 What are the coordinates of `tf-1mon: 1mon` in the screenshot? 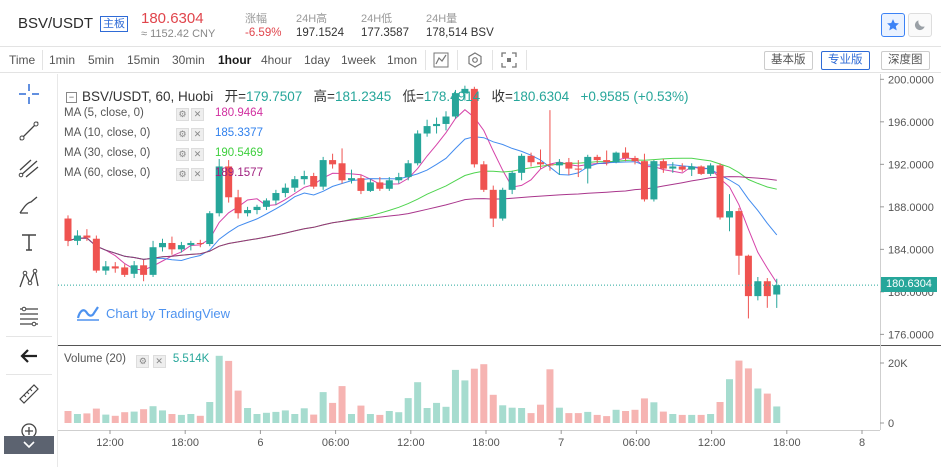 It's located at (402, 60).